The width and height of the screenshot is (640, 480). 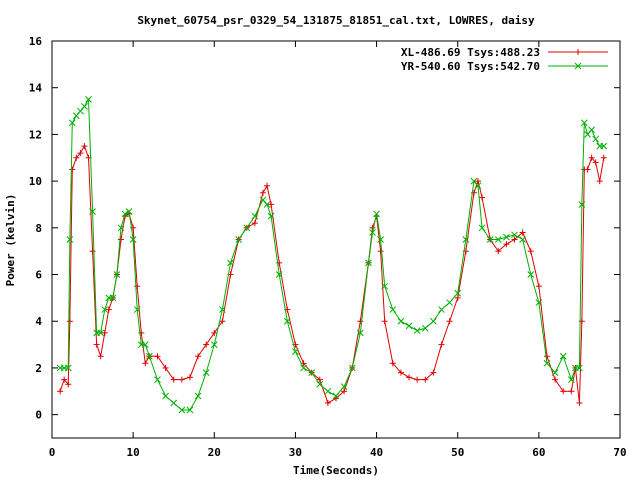 I want to click on y-tick-label: 14, so click(x=36, y=88).